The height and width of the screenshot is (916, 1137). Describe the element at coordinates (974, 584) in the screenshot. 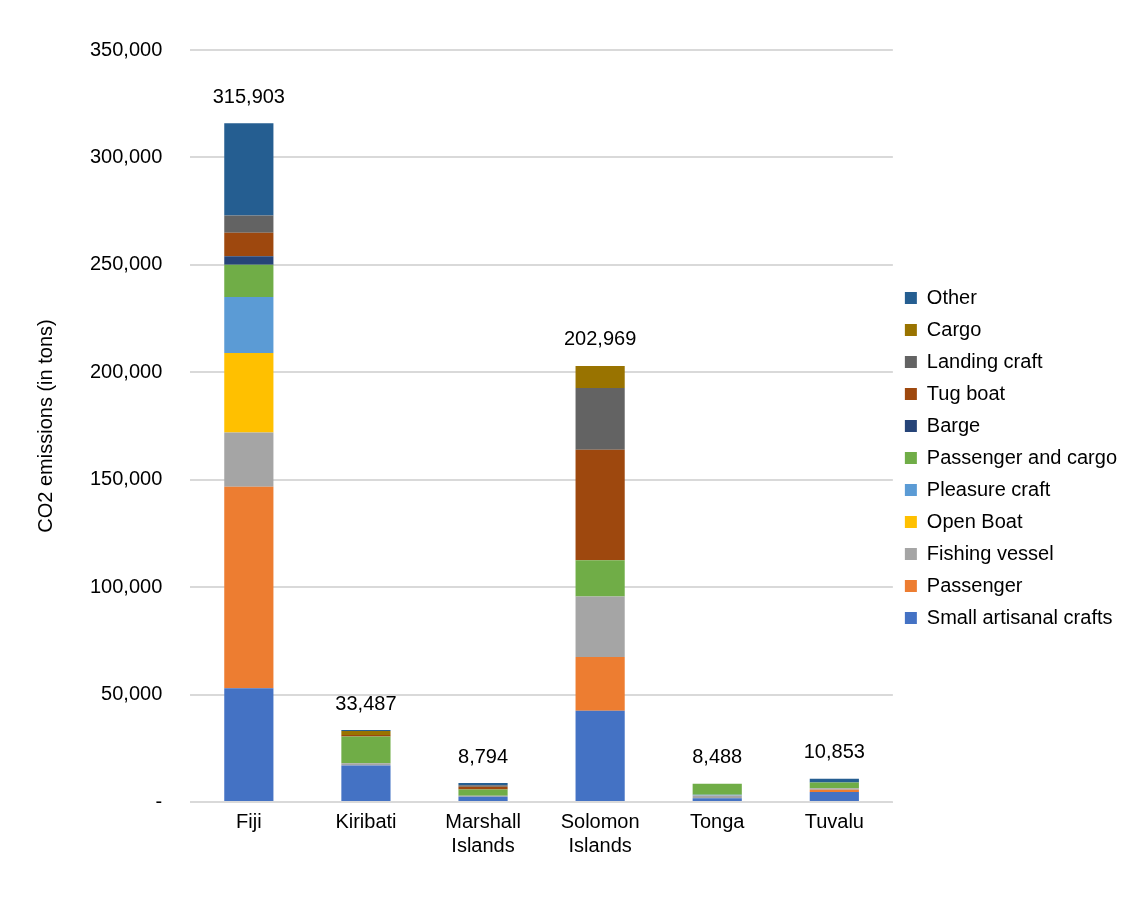

I see `legend-label: Passenger` at that location.